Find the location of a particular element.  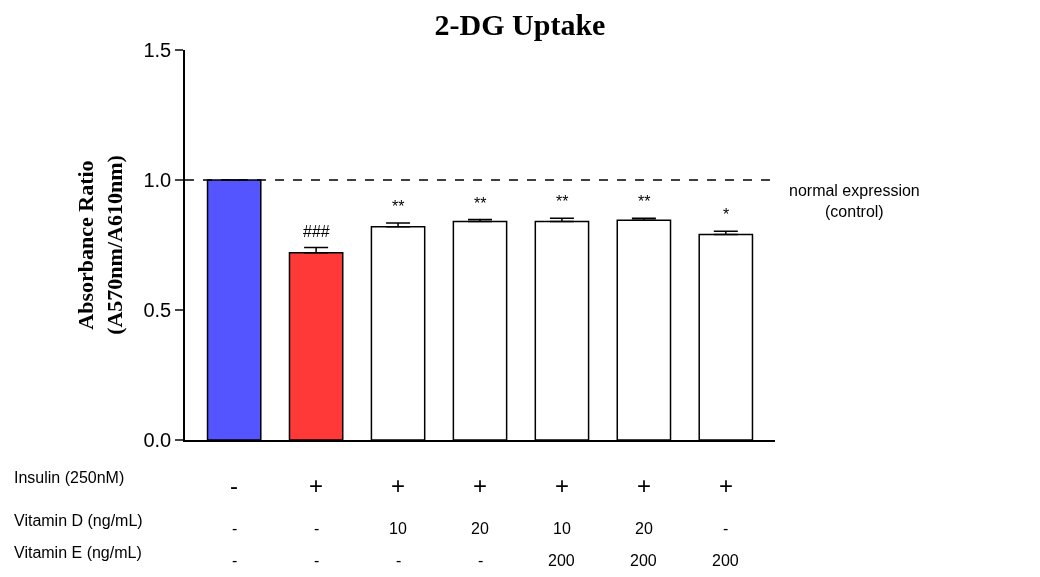

annotation: * is located at coordinates (726, 214).